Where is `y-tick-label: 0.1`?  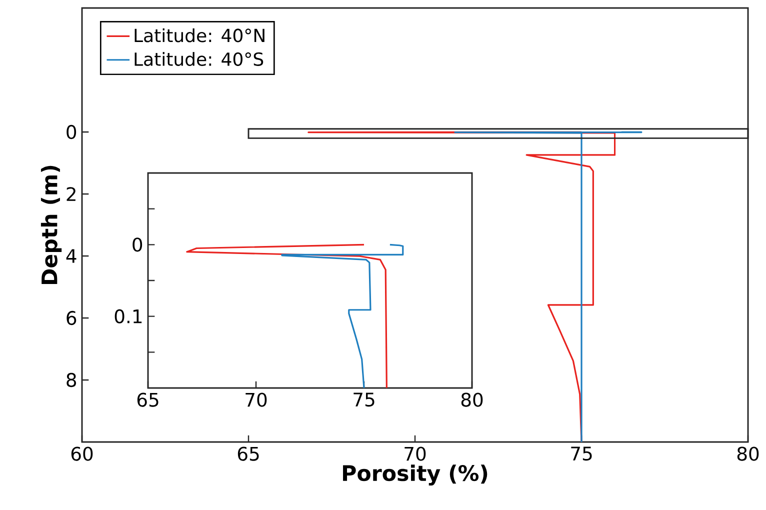
y-tick-label: 0.1 is located at coordinates (128, 316).